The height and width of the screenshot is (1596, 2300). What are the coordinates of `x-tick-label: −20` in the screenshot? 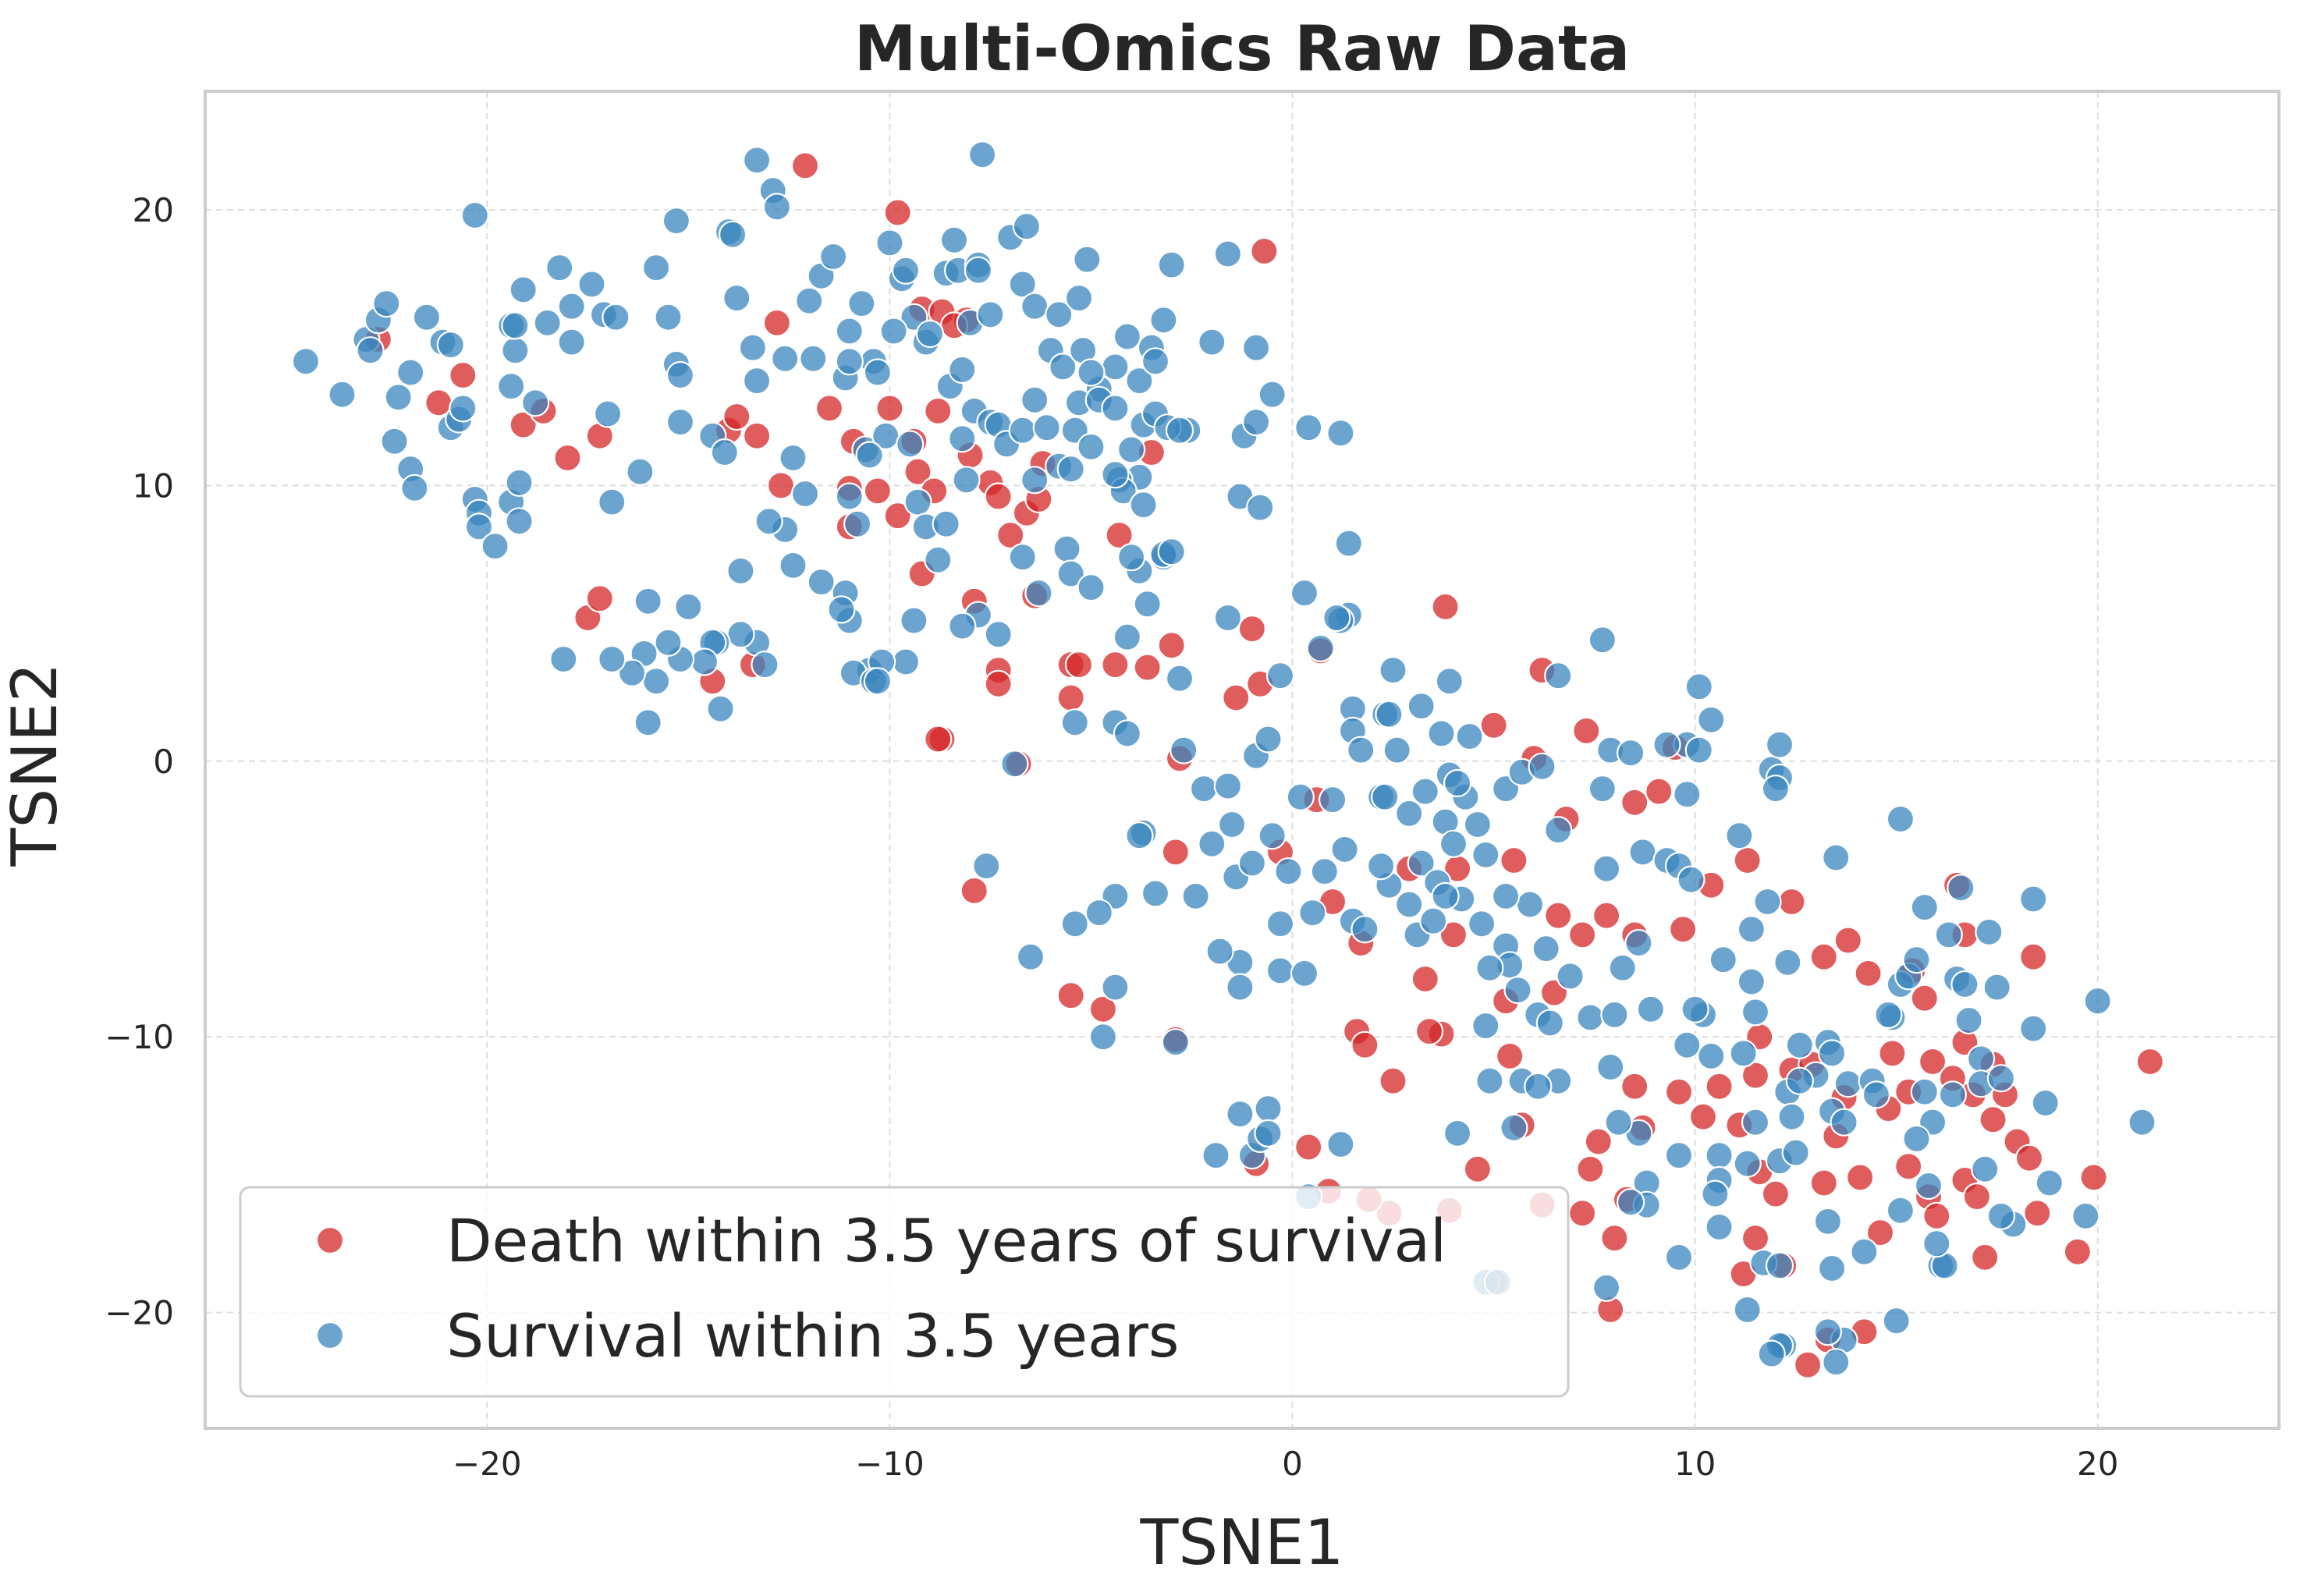 It's located at (488, 1464).